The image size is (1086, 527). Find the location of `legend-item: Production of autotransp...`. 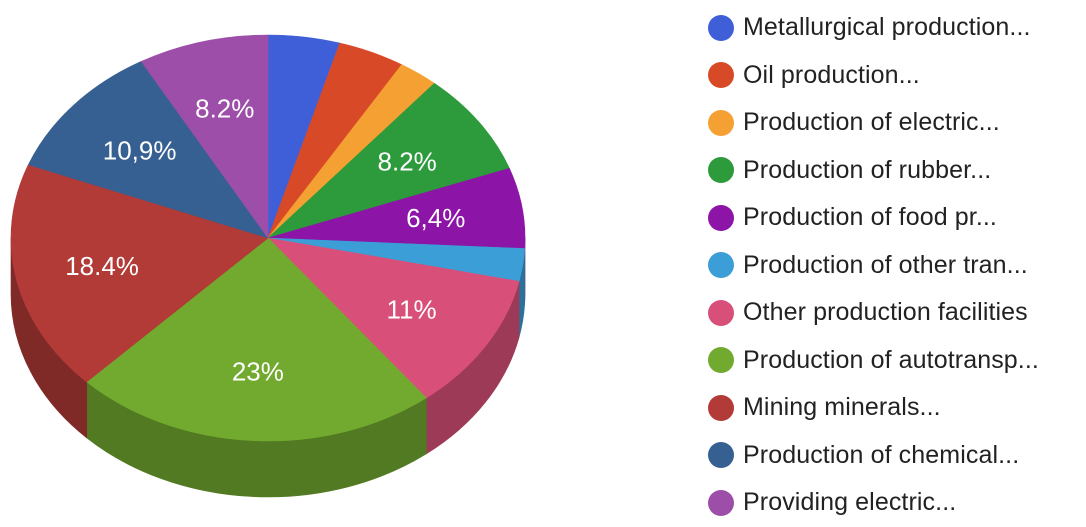

legend-item: Production of autotransp... is located at coordinates (897, 361).